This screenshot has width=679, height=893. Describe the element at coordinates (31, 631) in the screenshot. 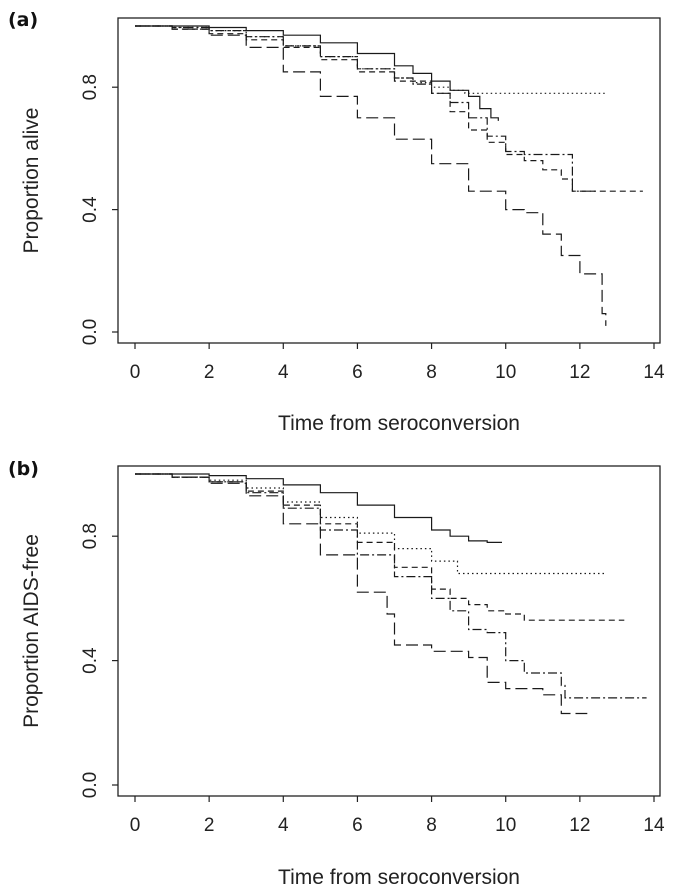

I see `panel-b-y-axis-title: Proportion AIDS-free` at that location.